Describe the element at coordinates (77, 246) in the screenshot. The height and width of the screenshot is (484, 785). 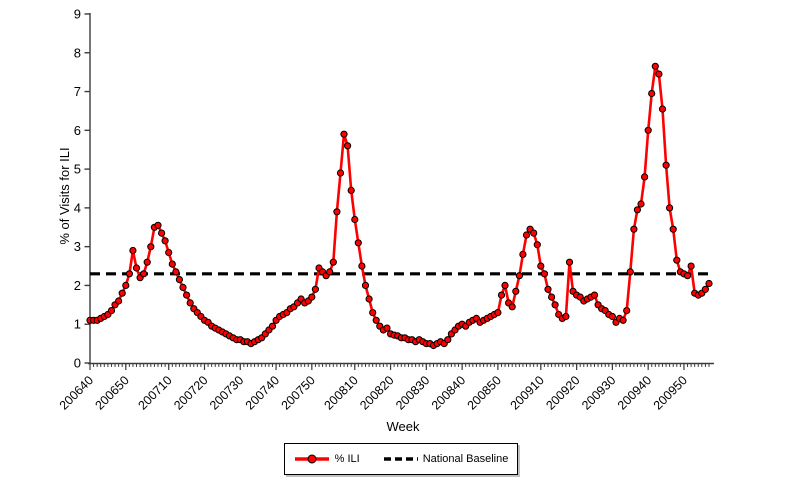
I see `y-tick-label: 3` at that location.